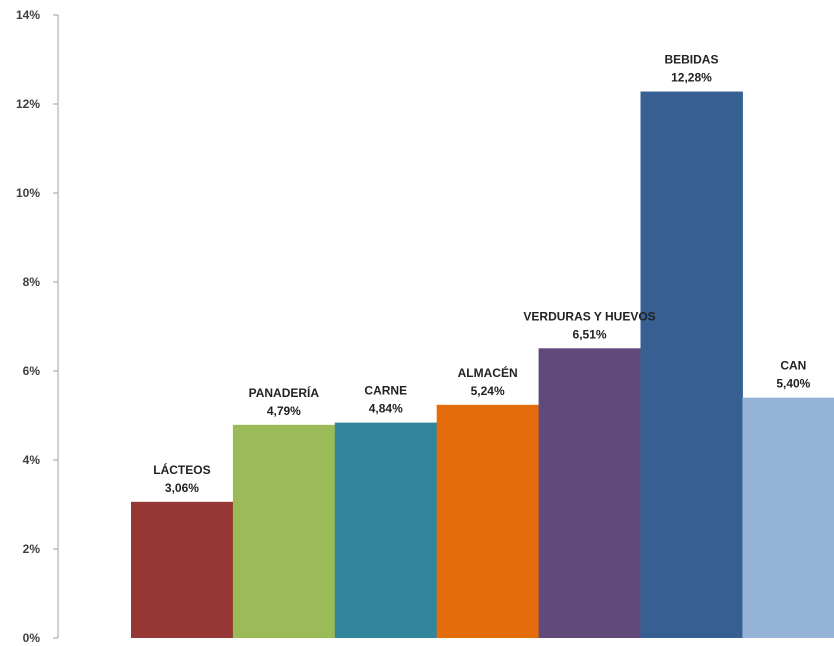 The height and width of the screenshot is (646, 834). I want to click on category-label: CARNE, so click(385, 391).